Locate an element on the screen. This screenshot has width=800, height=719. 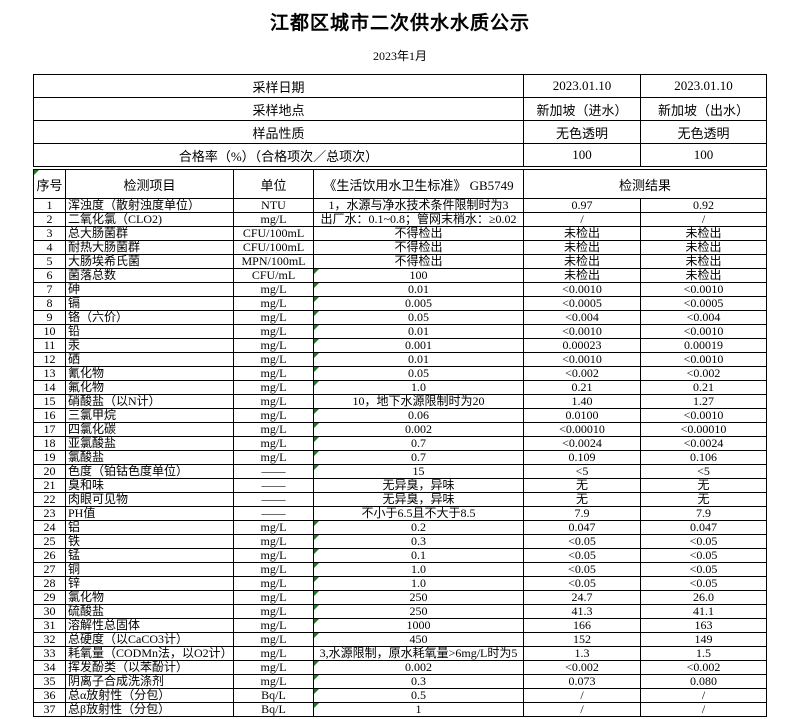
table-row: 采样日期 2023.01.10 2023.01.10 is located at coordinates (400, 86).